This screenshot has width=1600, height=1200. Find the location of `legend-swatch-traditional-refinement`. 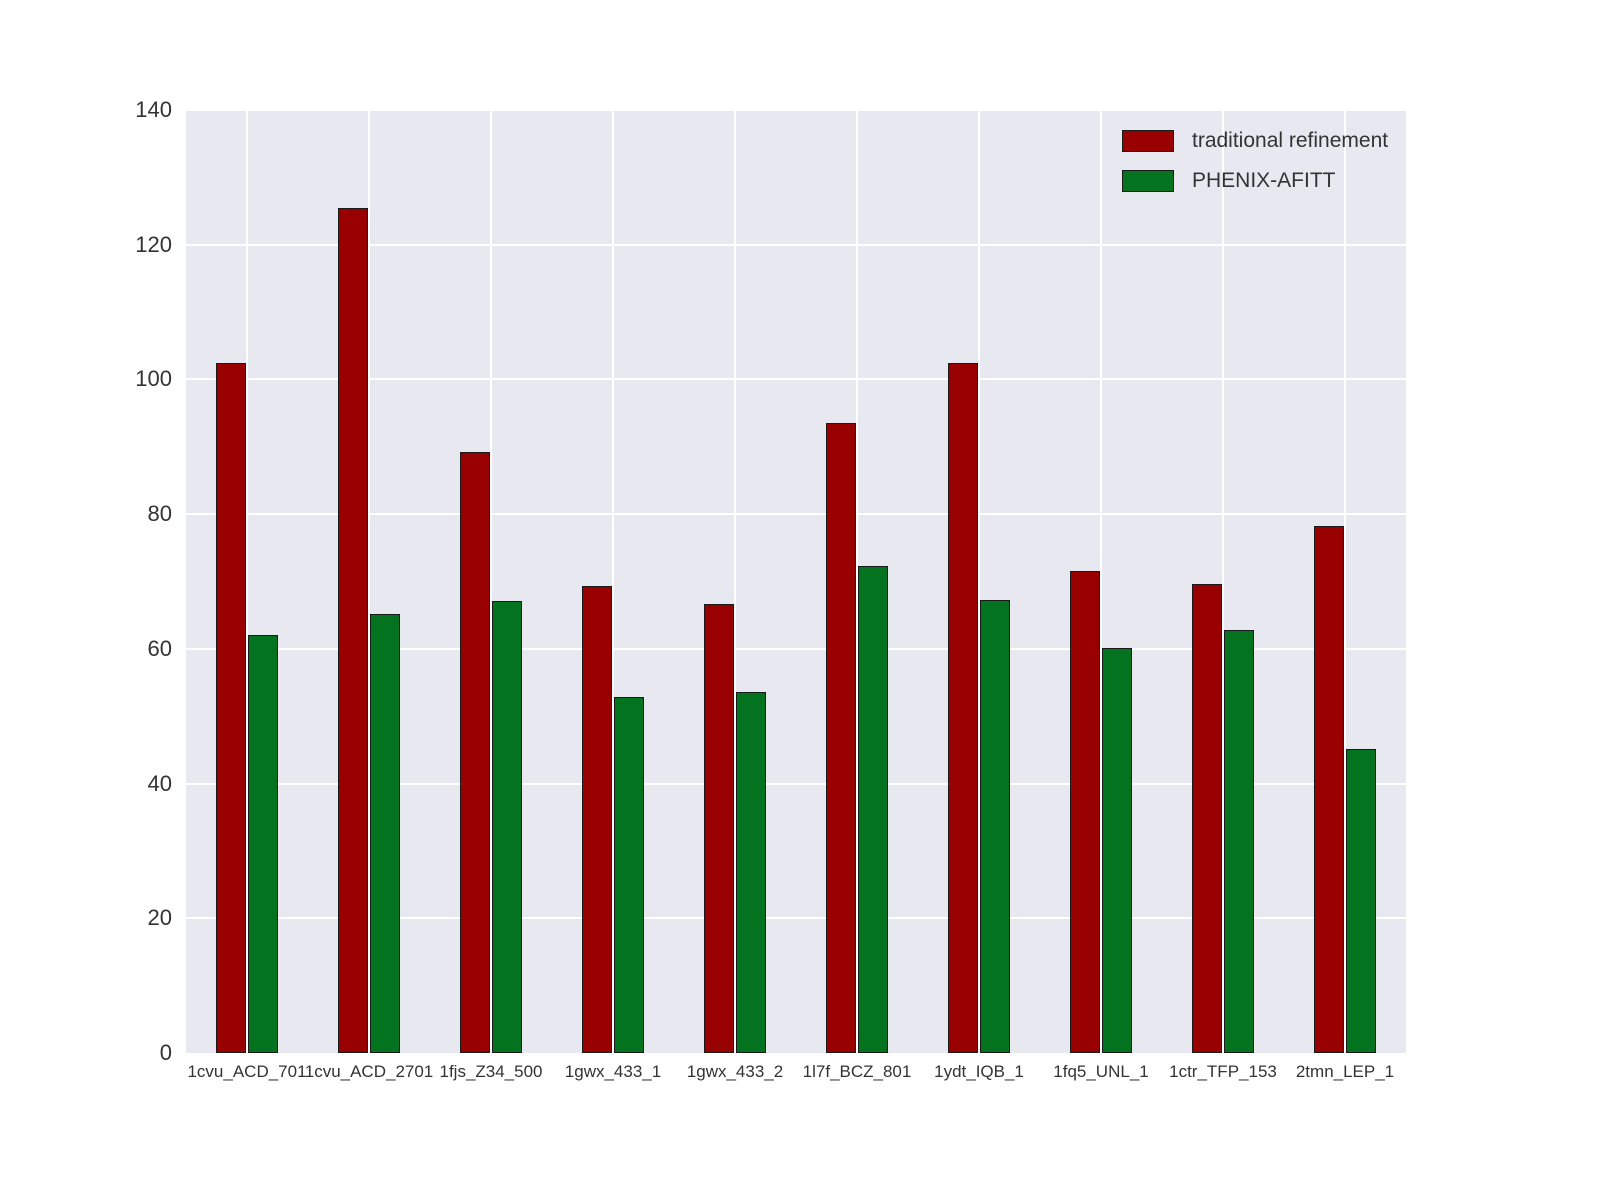

legend-swatch-traditional-refinement is located at coordinates (1148, 141).